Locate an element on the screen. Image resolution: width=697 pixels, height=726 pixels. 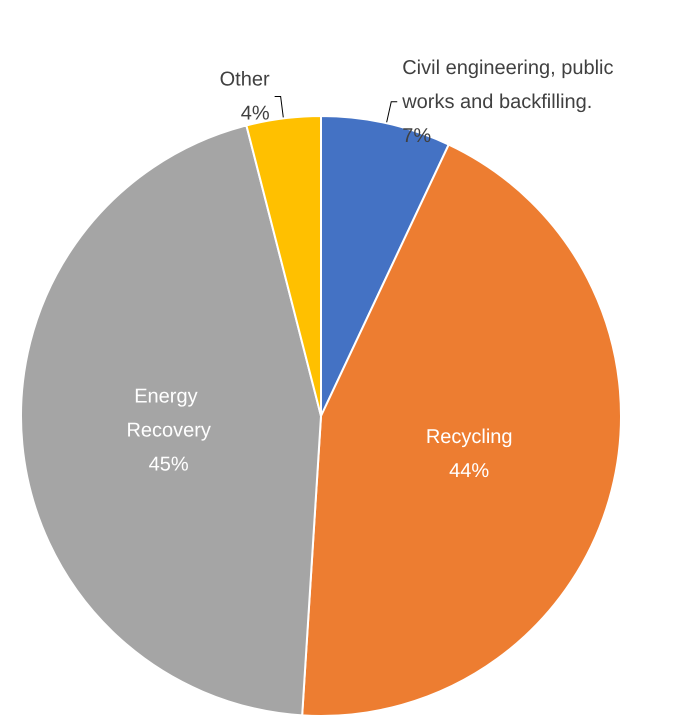
data-label: 4% is located at coordinates (255, 113).